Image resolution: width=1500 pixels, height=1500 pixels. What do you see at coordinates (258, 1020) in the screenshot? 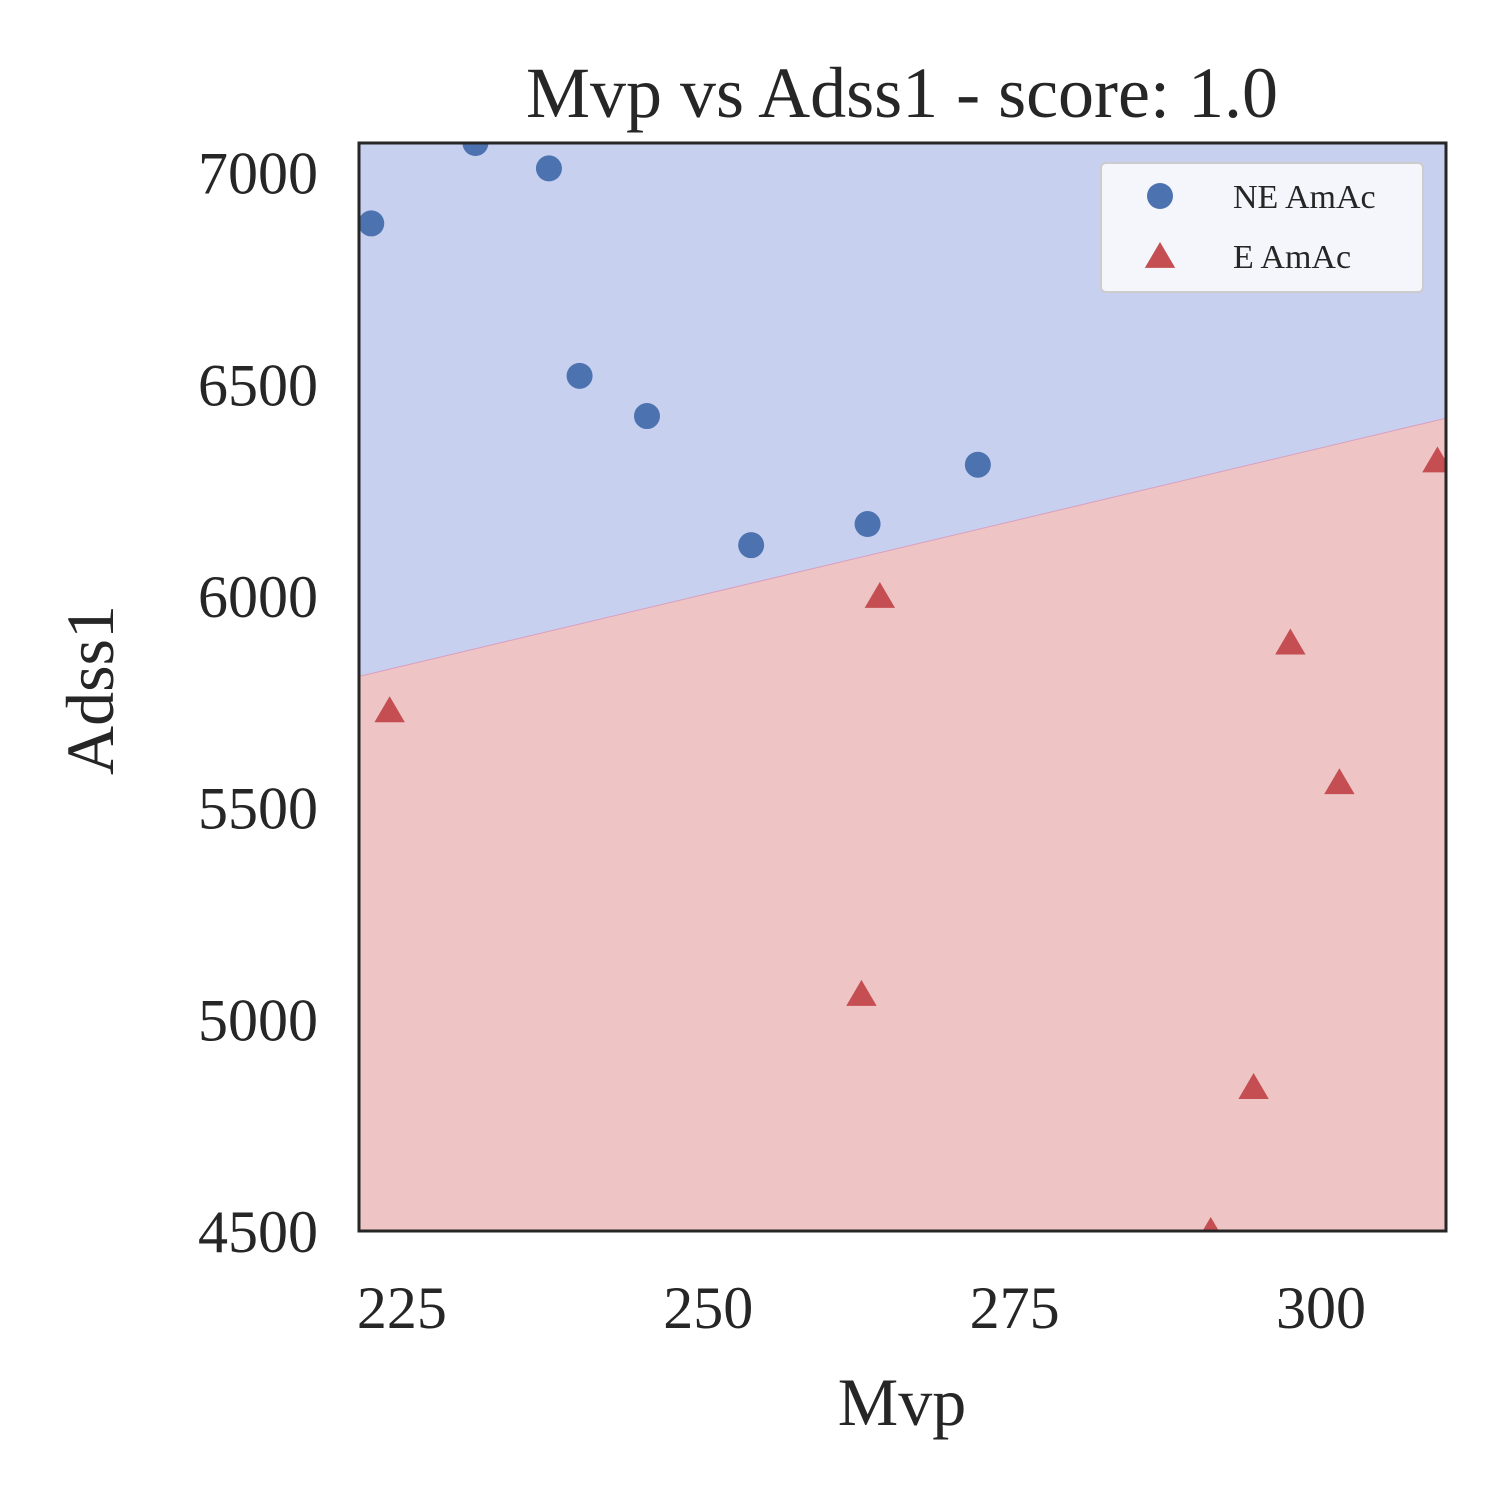
I see `y-tick-label: 5000` at bounding box center [258, 1020].